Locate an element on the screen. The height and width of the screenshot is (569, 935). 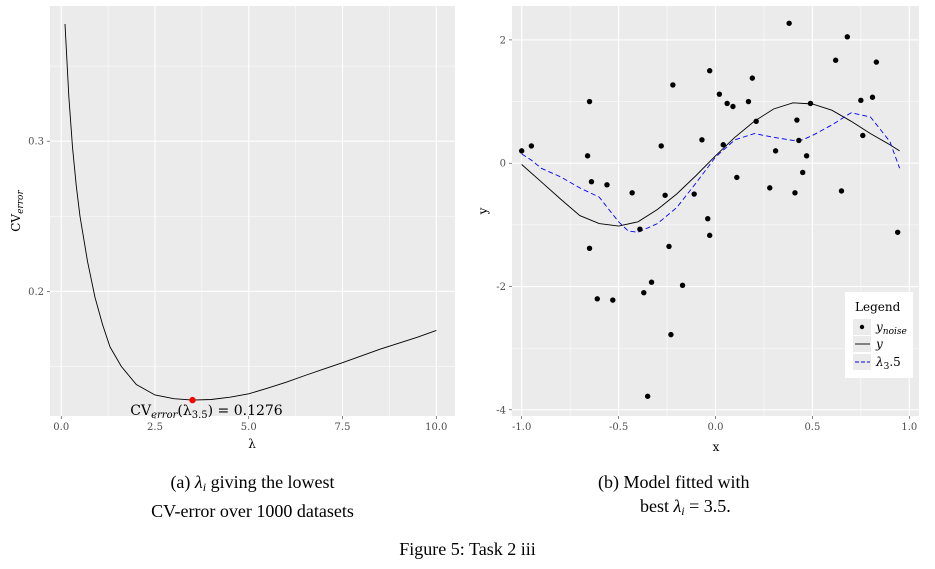
ann-sub1: error is located at coordinates (164, 415).